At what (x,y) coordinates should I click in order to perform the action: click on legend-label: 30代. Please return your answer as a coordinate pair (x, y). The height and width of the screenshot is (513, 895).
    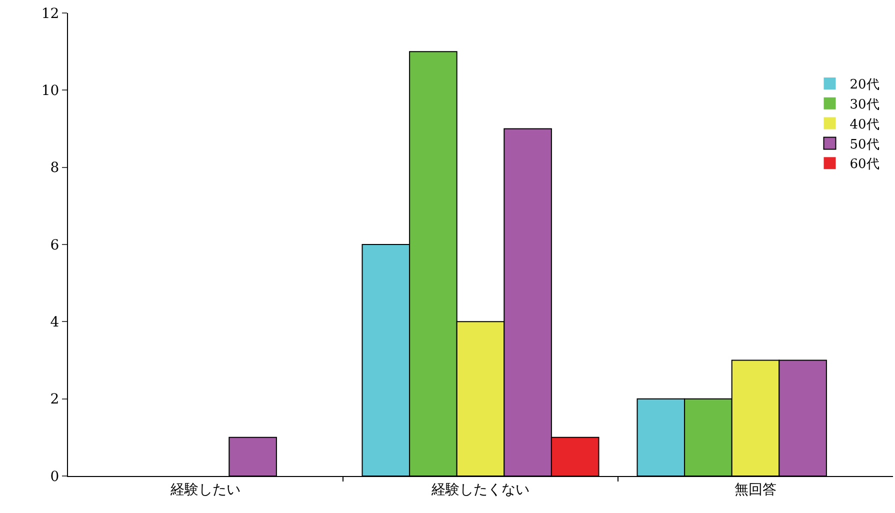
    Looking at the image, I should click on (865, 104).